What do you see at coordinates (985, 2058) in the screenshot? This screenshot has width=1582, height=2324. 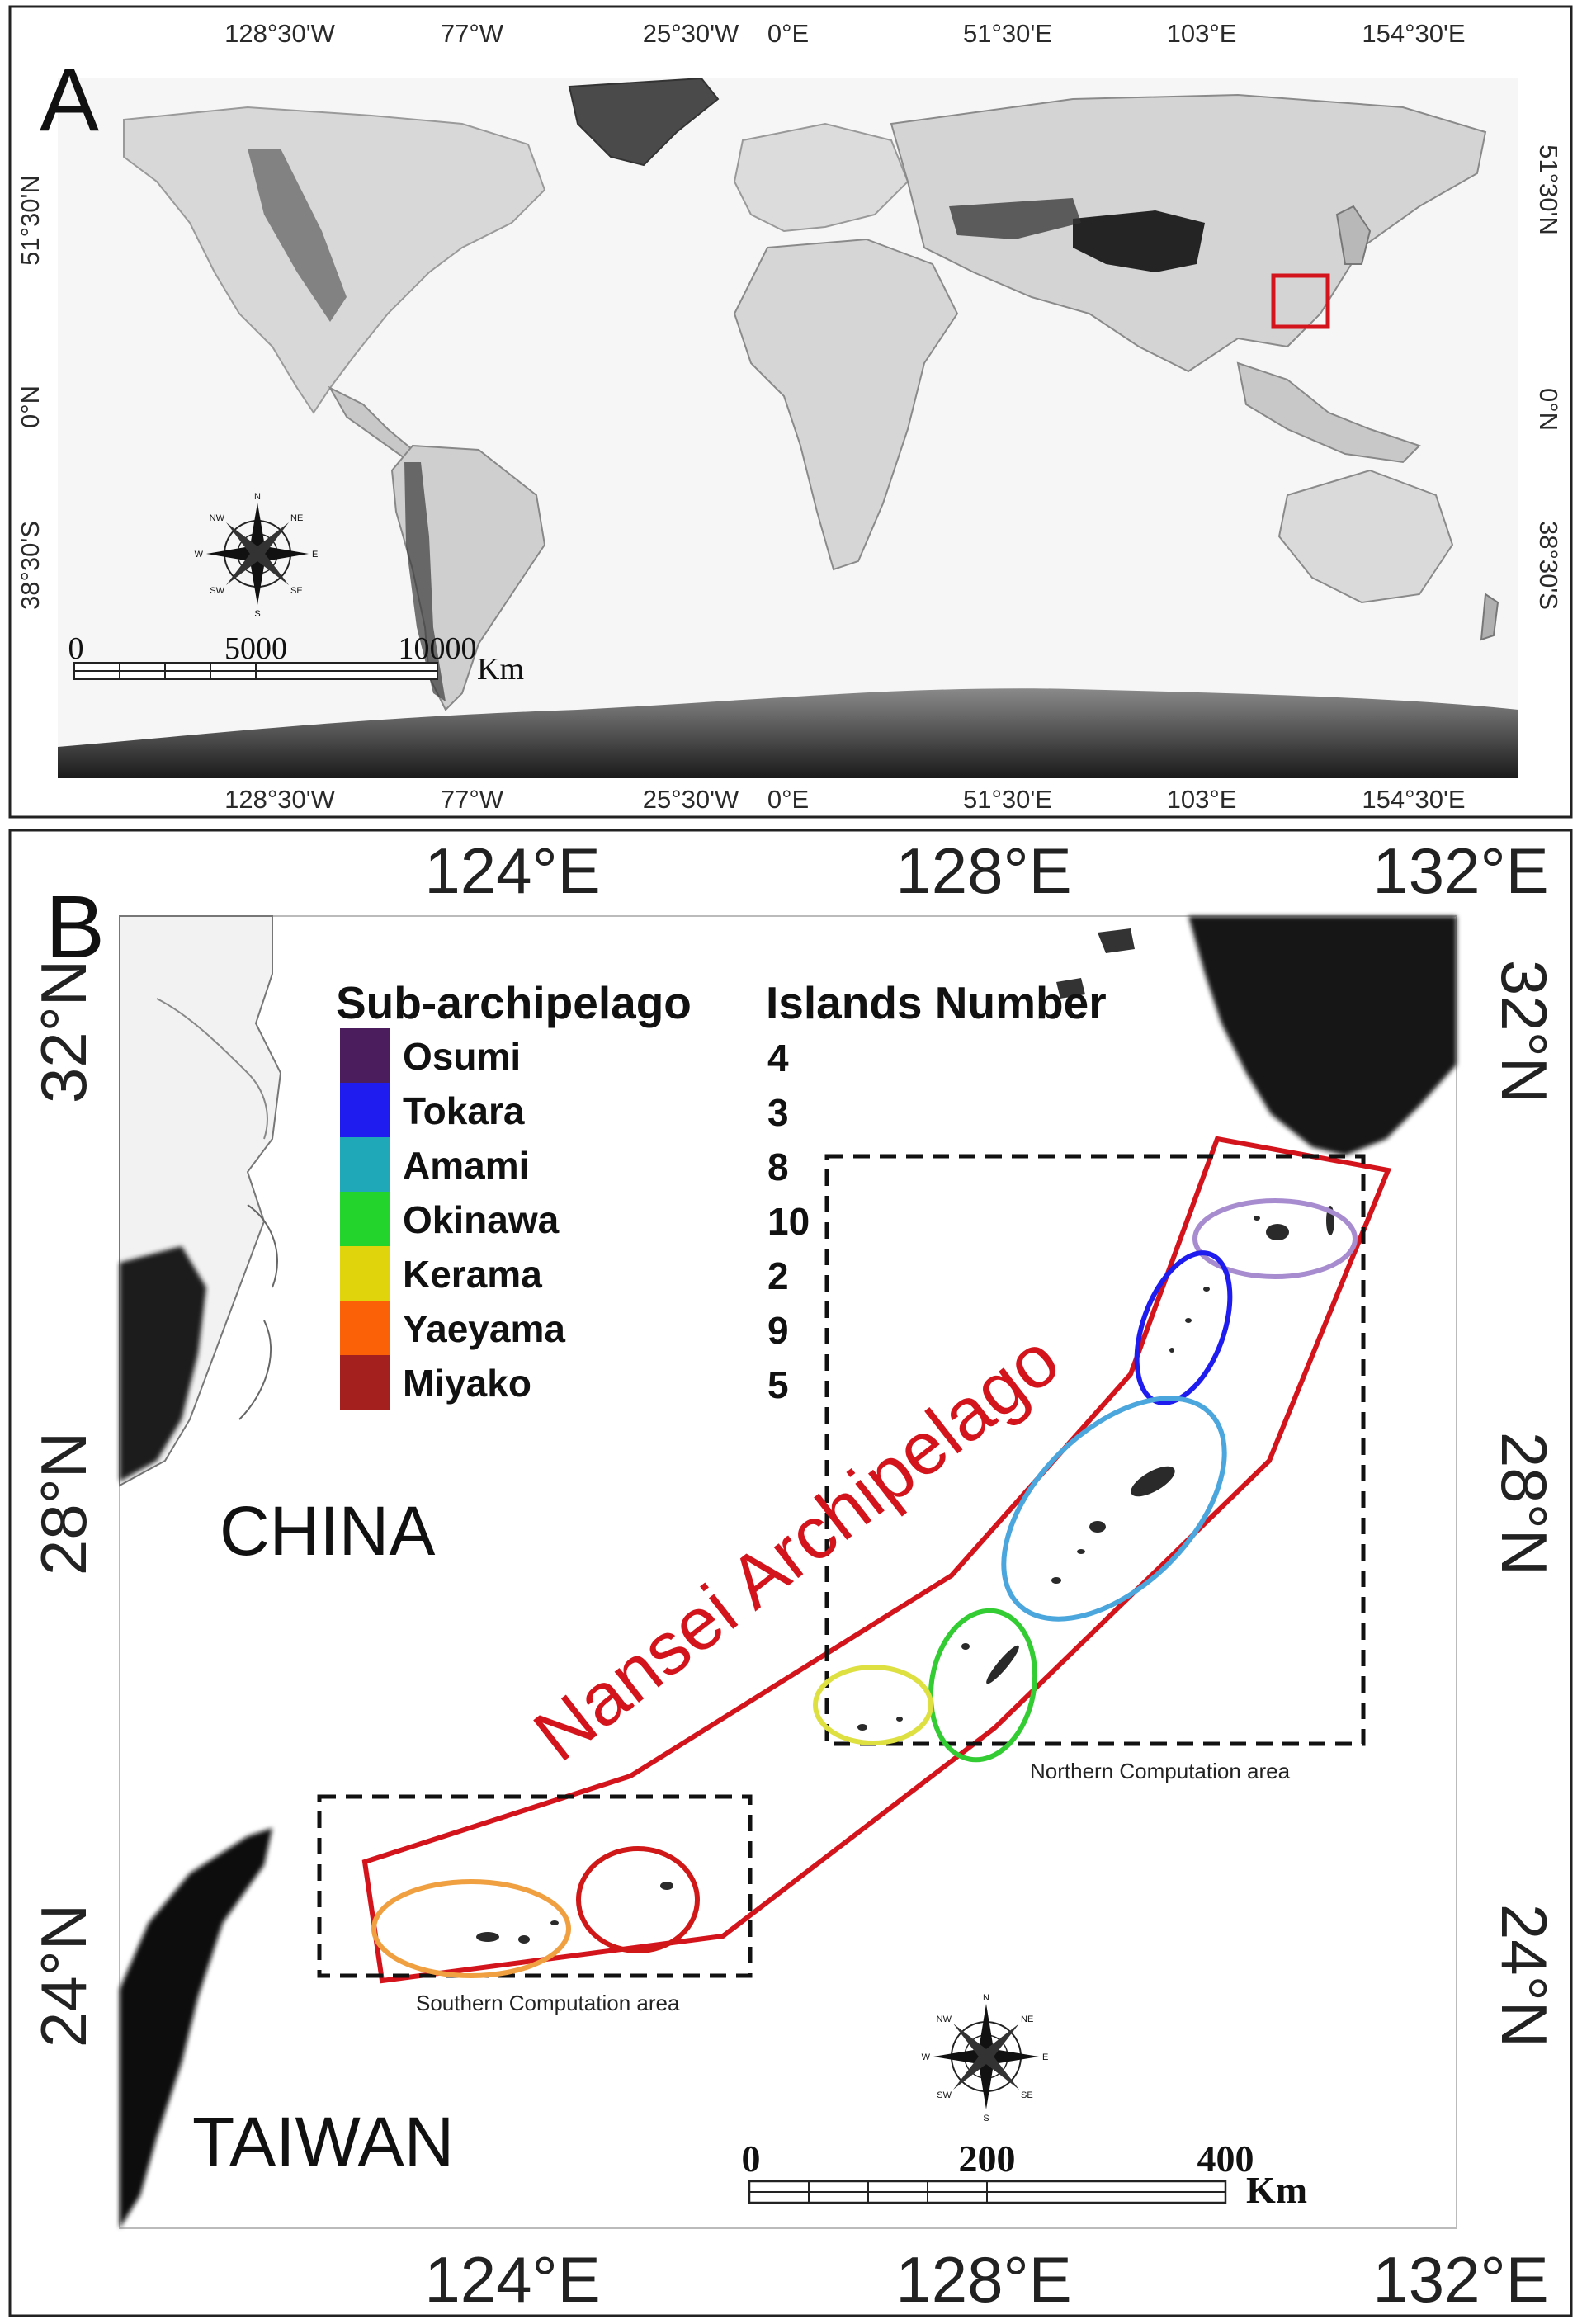 I see `compass-rose-icon: N S E W NE NW SE SW` at bounding box center [985, 2058].